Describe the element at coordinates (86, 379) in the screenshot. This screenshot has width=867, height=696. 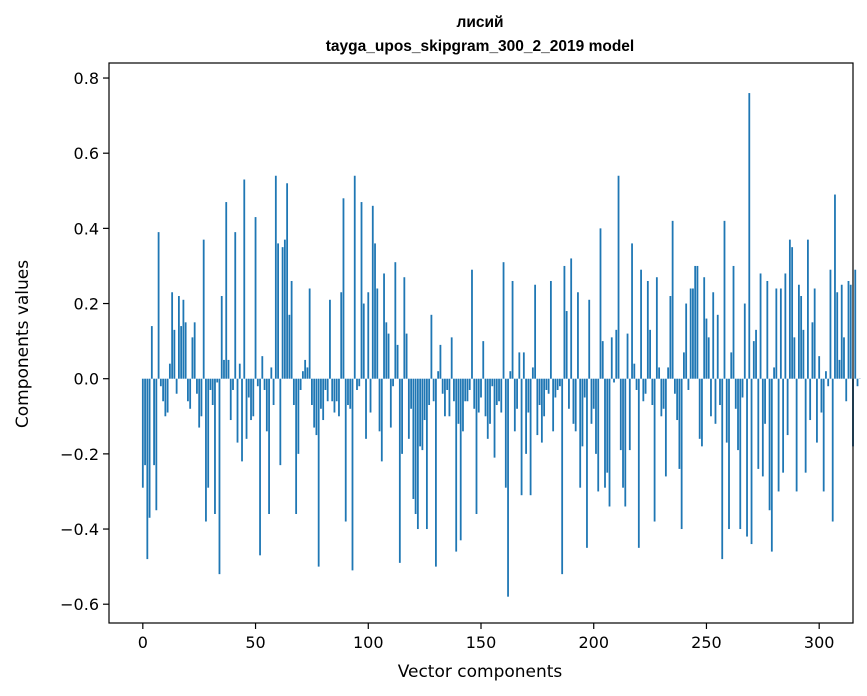
I see `y-tick-label-3: 0.0` at that location.